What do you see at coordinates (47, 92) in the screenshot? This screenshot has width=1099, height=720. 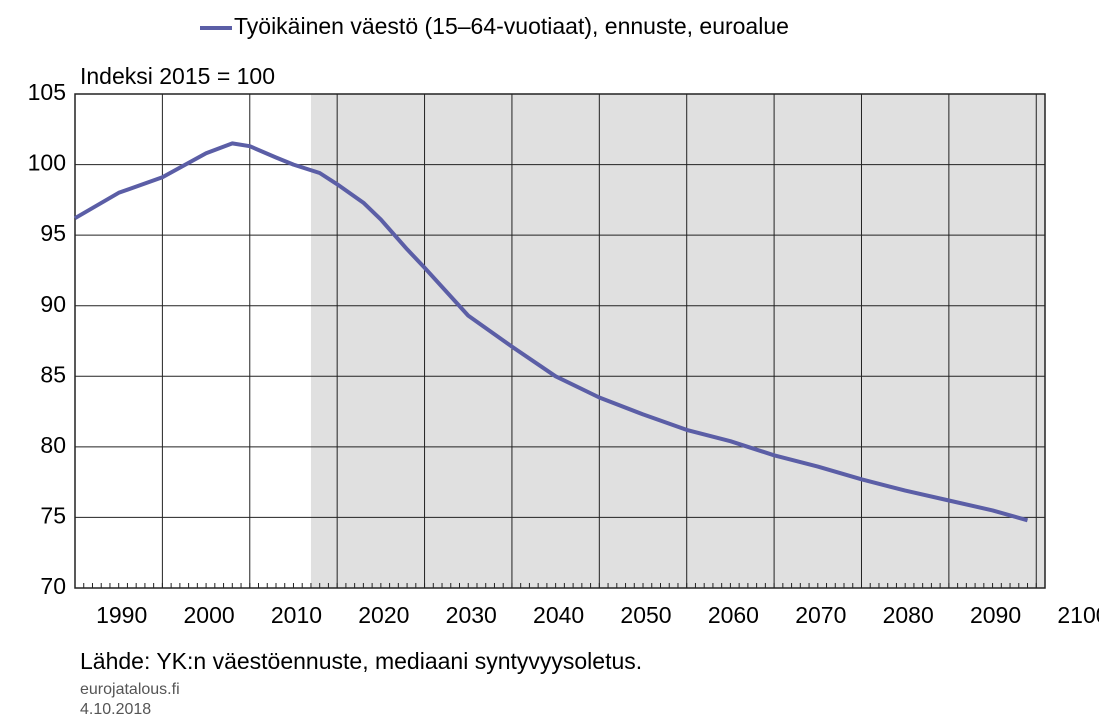 I see `y-tick-label: 105` at bounding box center [47, 92].